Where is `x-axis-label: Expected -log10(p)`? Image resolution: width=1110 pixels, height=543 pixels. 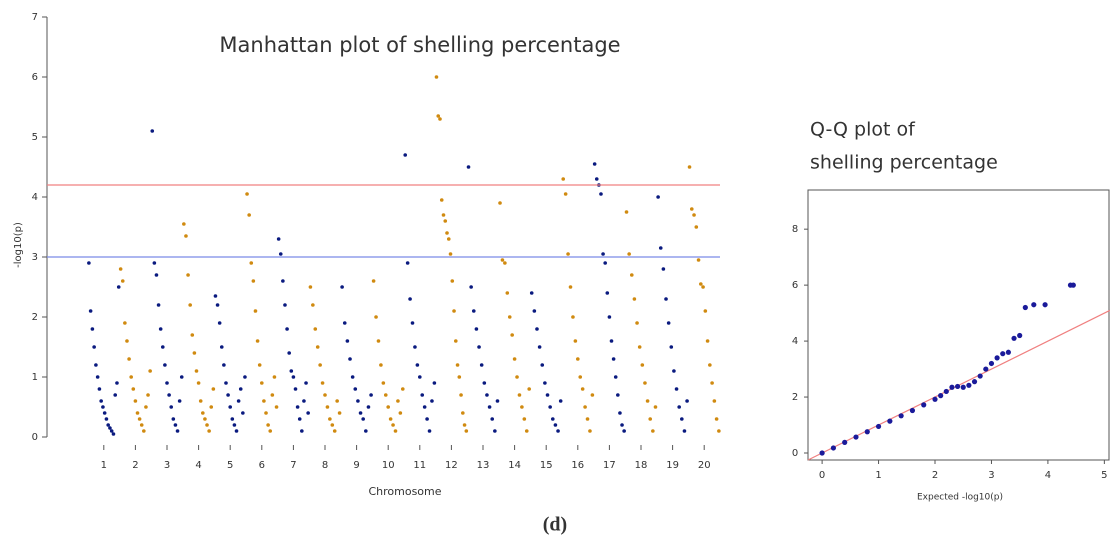
x-axis-label: Expected -log10(p) is located at coordinates (960, 498).